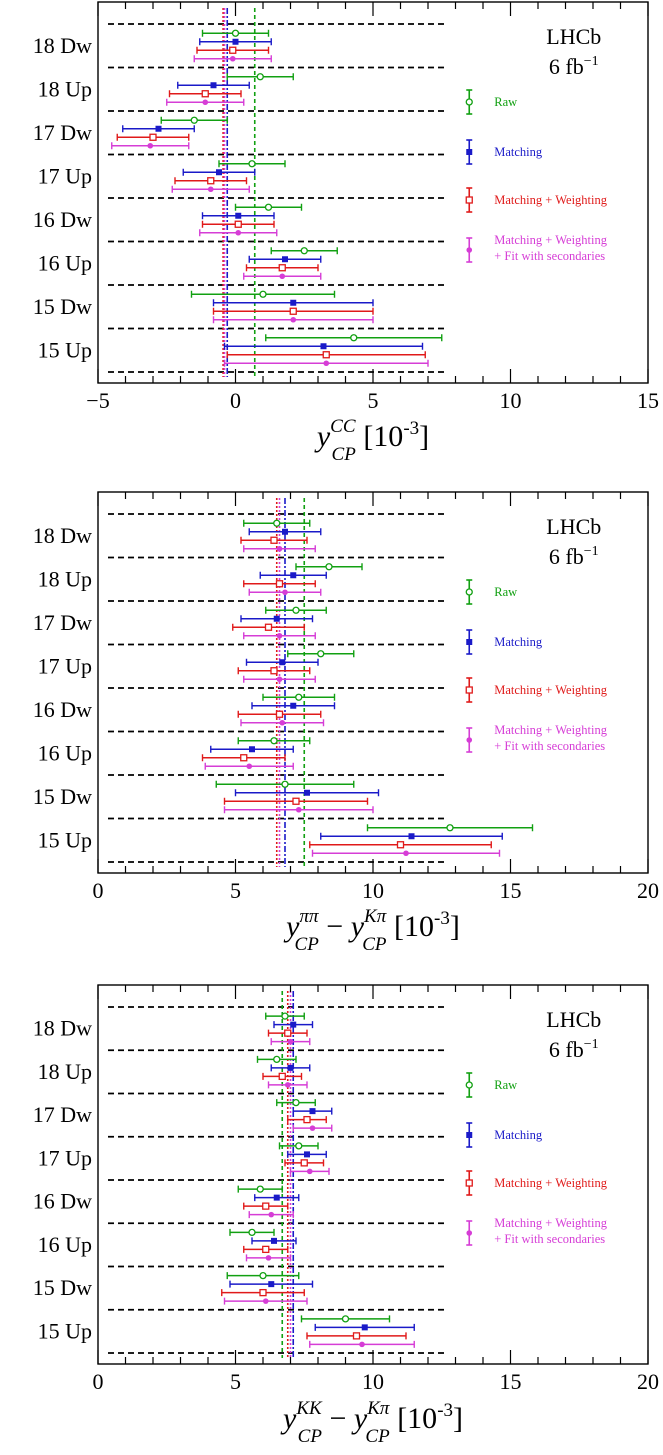  What do you see at coordinates (505, 1085) in the screenshot?
I see `legend-label: Raw` at bounding box center [505, 1085].